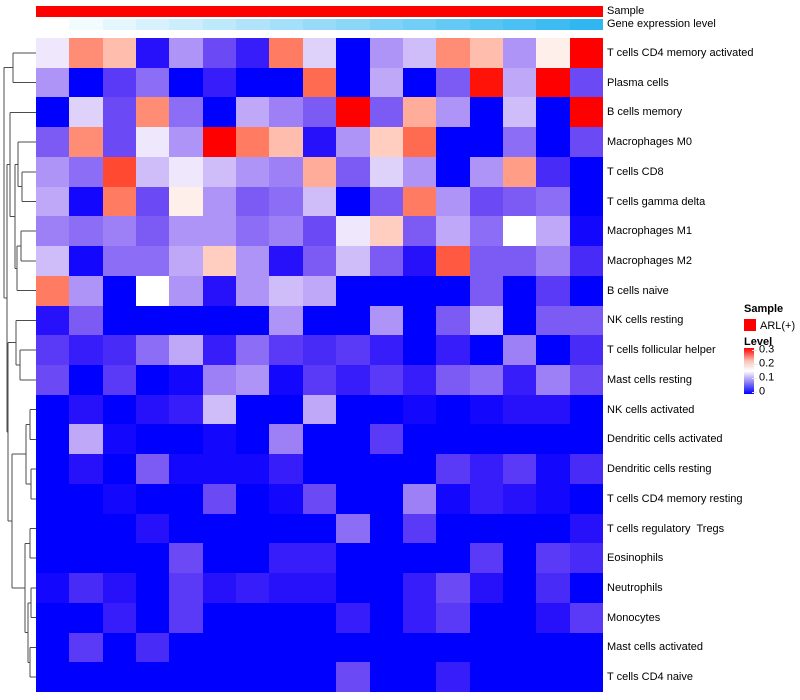 This screenshot has width=800, height=700. Describe the element at coordinates (635, 171) in the screenshot. I see `row-label: T cells CD8` at that location.